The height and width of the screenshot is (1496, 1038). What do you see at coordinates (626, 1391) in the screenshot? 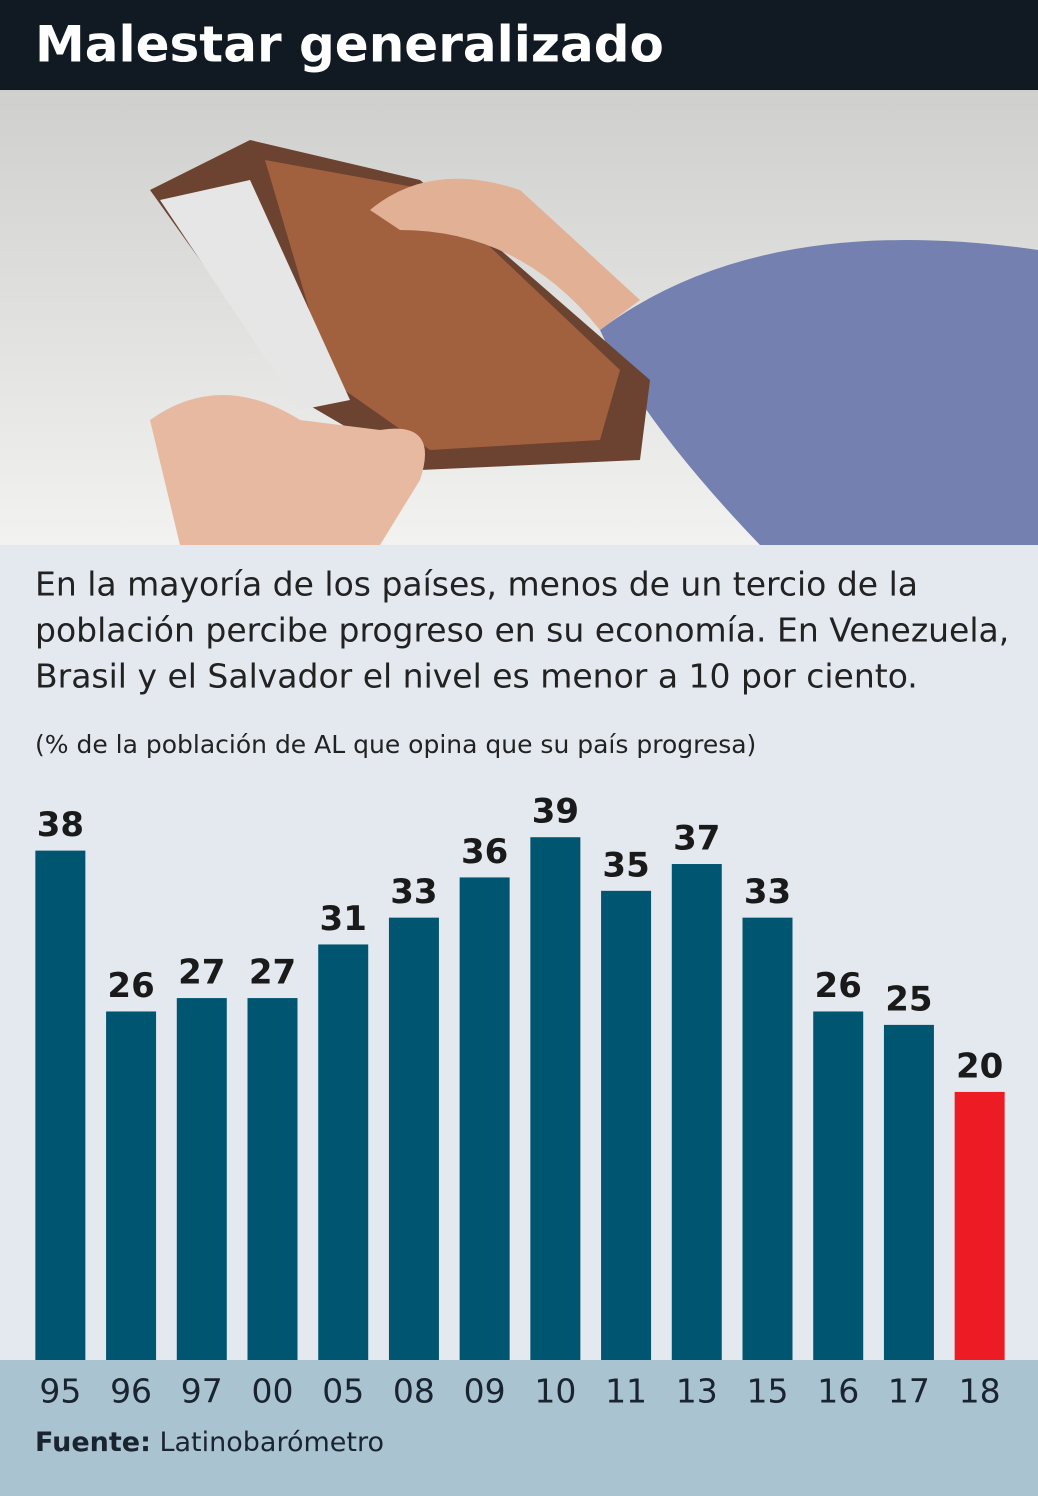
I see `x-tick-label: 11` at bounding box center [626, 1391].